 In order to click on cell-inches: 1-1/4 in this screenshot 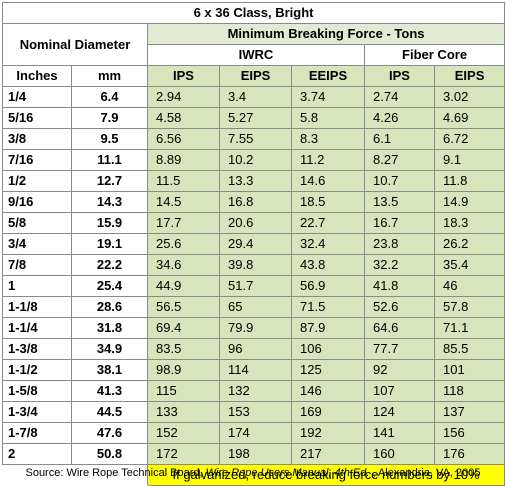, I will do `click(37, 328)`.